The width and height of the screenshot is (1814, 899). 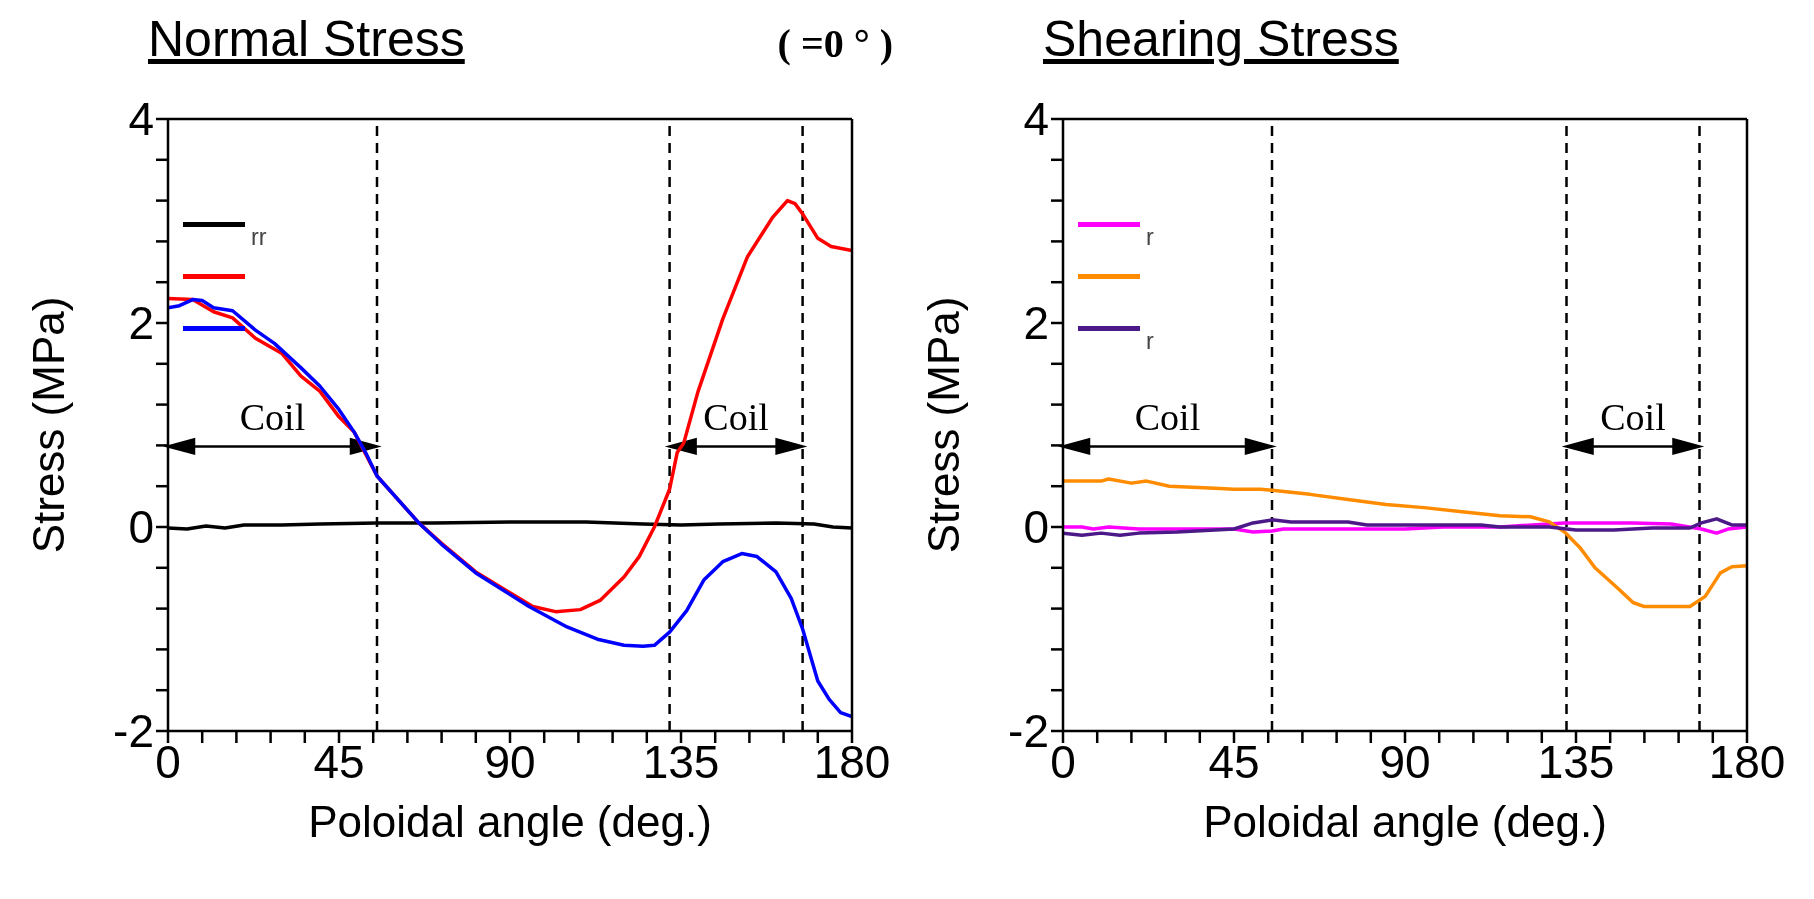 What do you see at coordinates (835, 43) in the screenshot?
I see `text: ( =0 ° )` at bounding box center [835, 43].